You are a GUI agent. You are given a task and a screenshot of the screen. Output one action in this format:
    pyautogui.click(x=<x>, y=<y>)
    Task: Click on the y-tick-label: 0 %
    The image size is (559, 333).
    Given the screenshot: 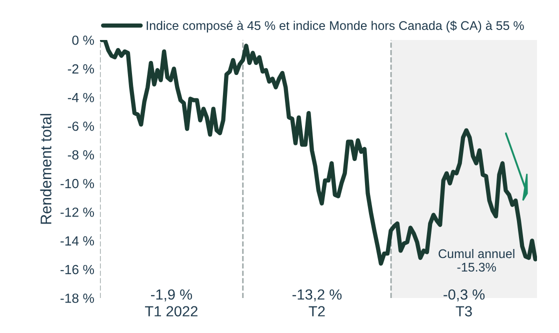 What is the action you would take?
    pyautogui.click(x=83, y=40)
    